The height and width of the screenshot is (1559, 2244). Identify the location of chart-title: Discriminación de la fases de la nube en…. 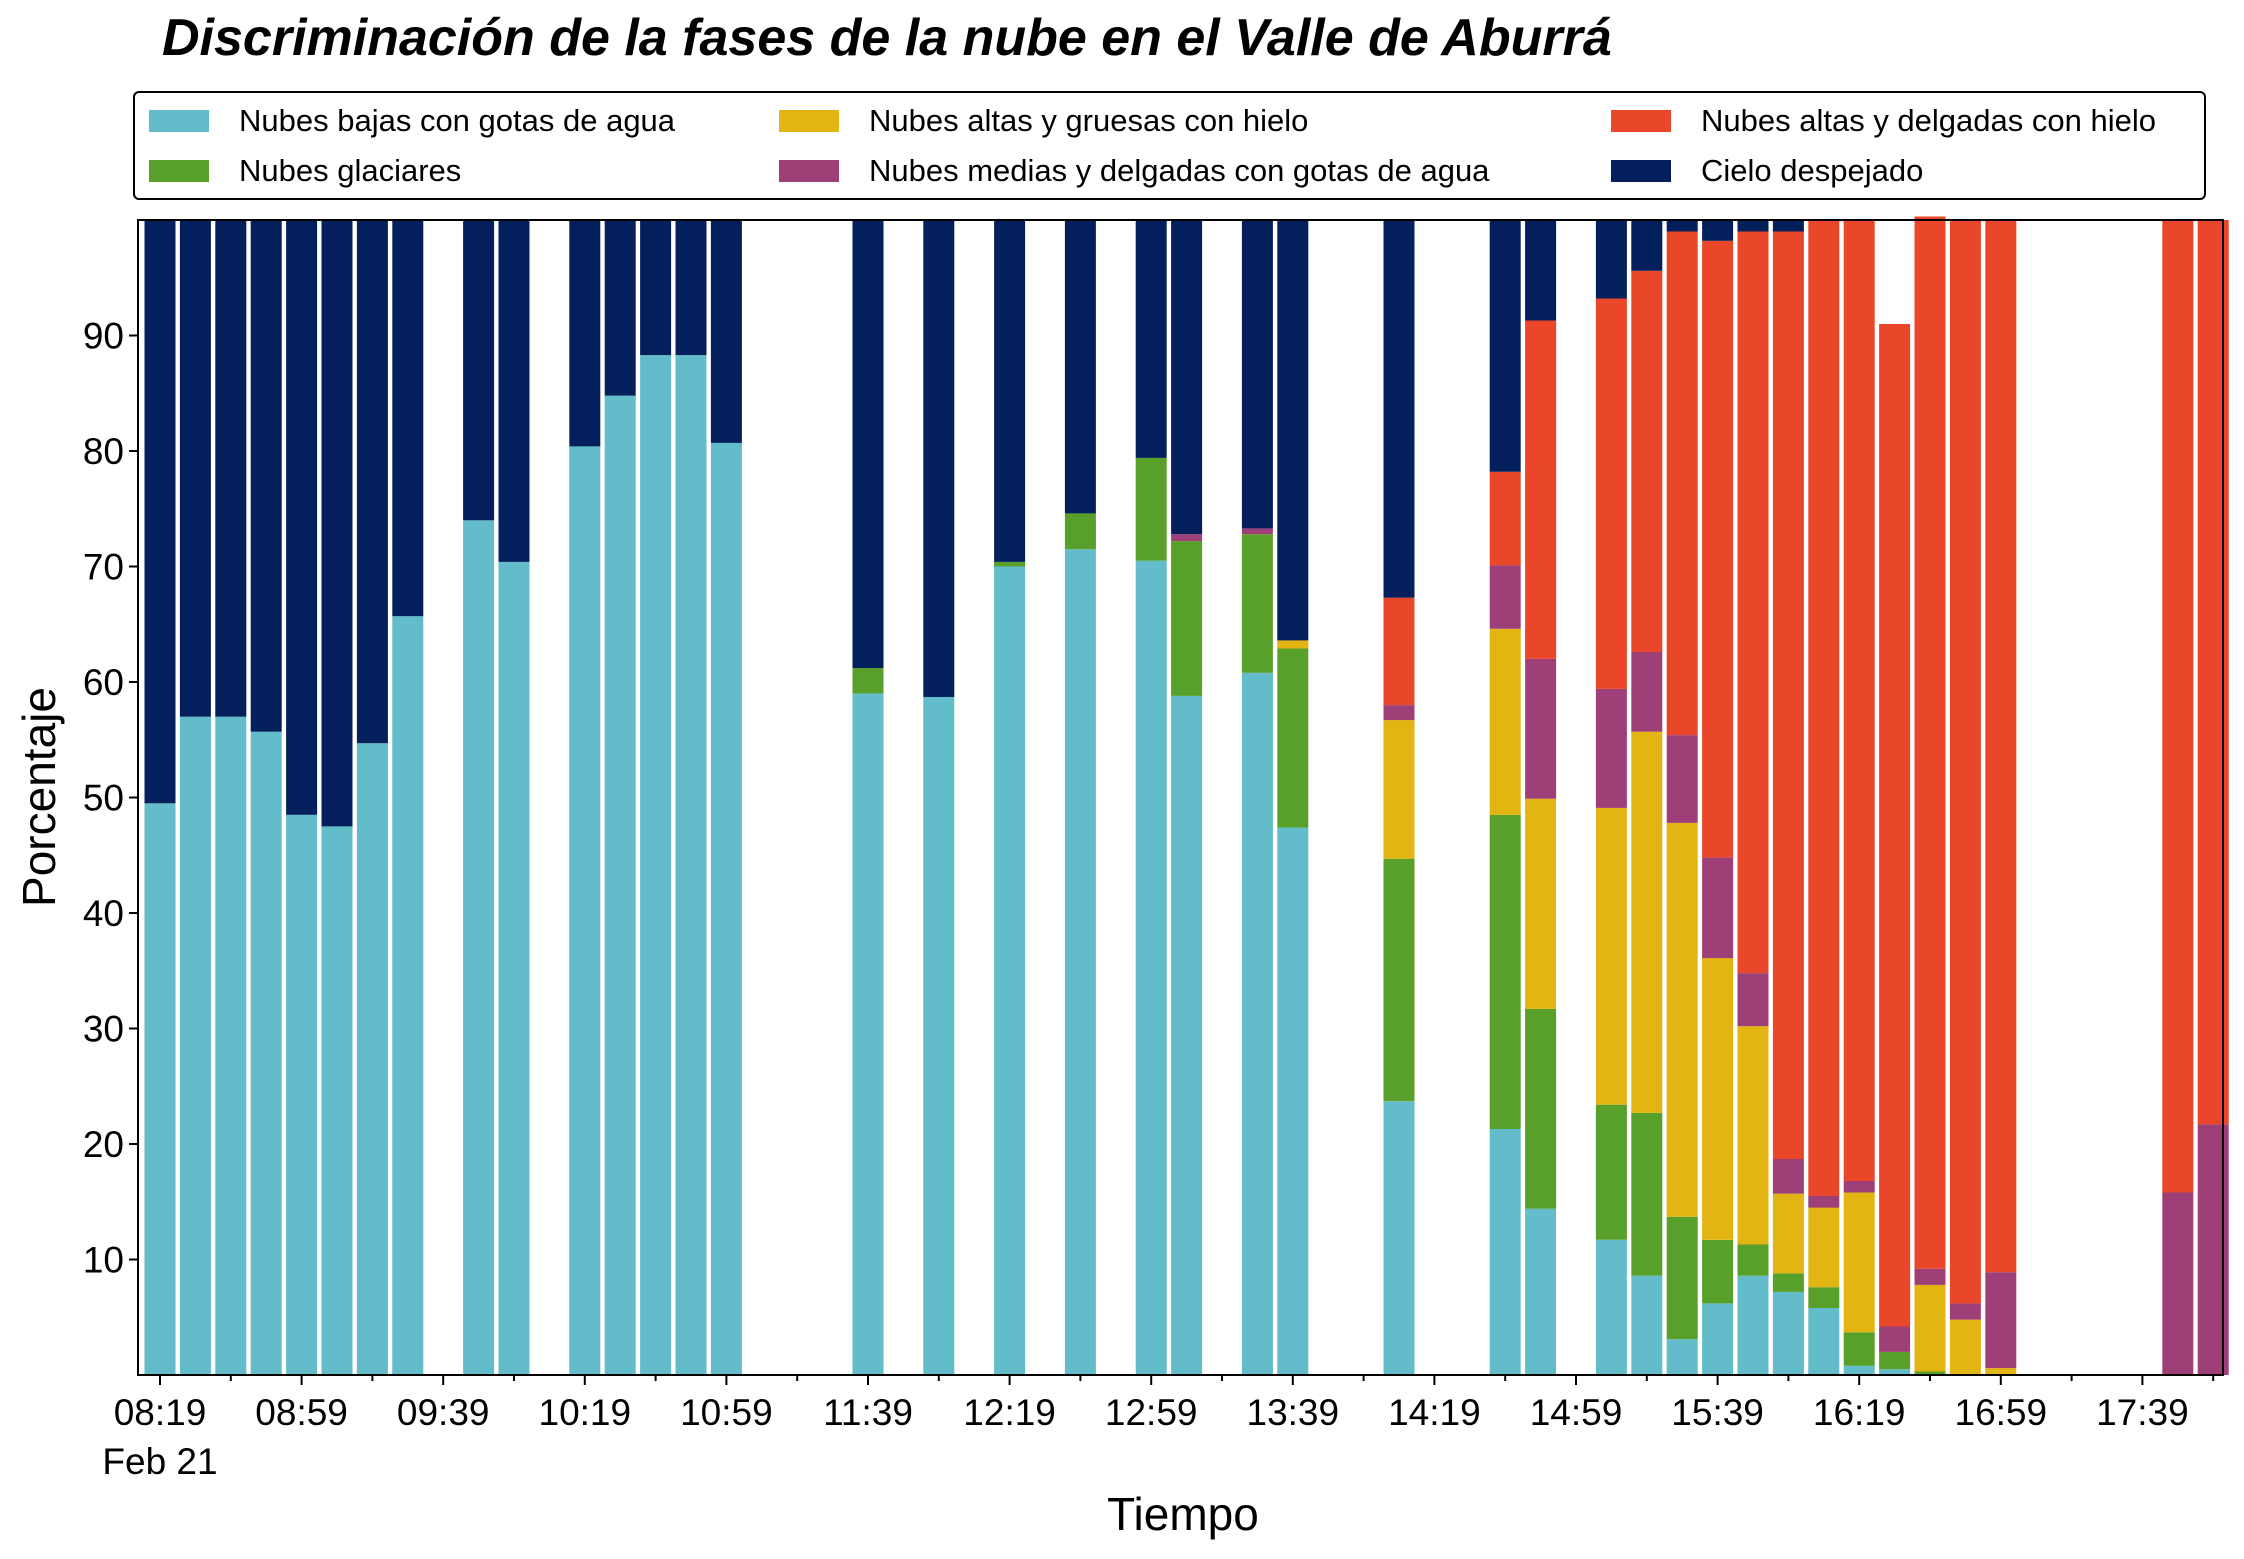
(887, 38).